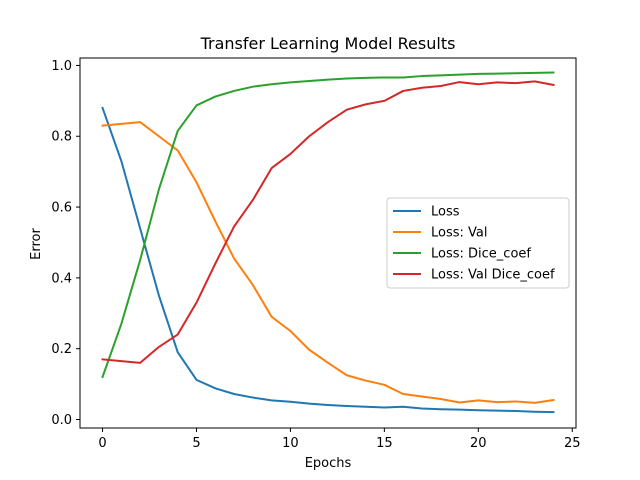 This screenshot has height=480, width=640. What do you see at coordinates (572, 443) in the screenshot?
I see `x-tick-label: 25` at bounding box center [572, 443].